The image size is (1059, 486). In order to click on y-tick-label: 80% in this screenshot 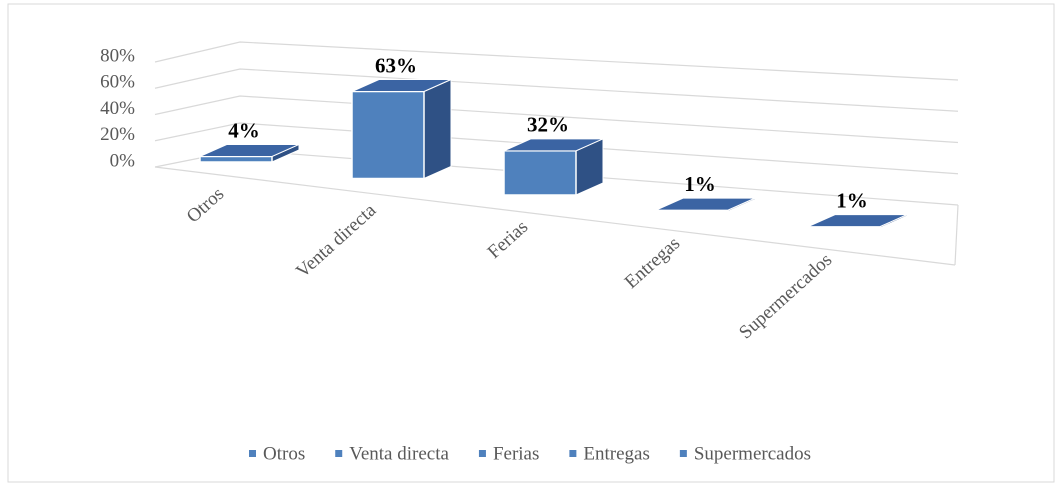, I will do `click(117, 55)`.